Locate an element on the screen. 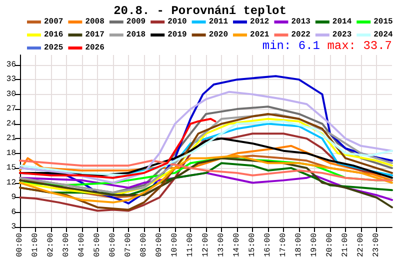  x-tick-label: 16:00 is located at coordinates (268, 245).